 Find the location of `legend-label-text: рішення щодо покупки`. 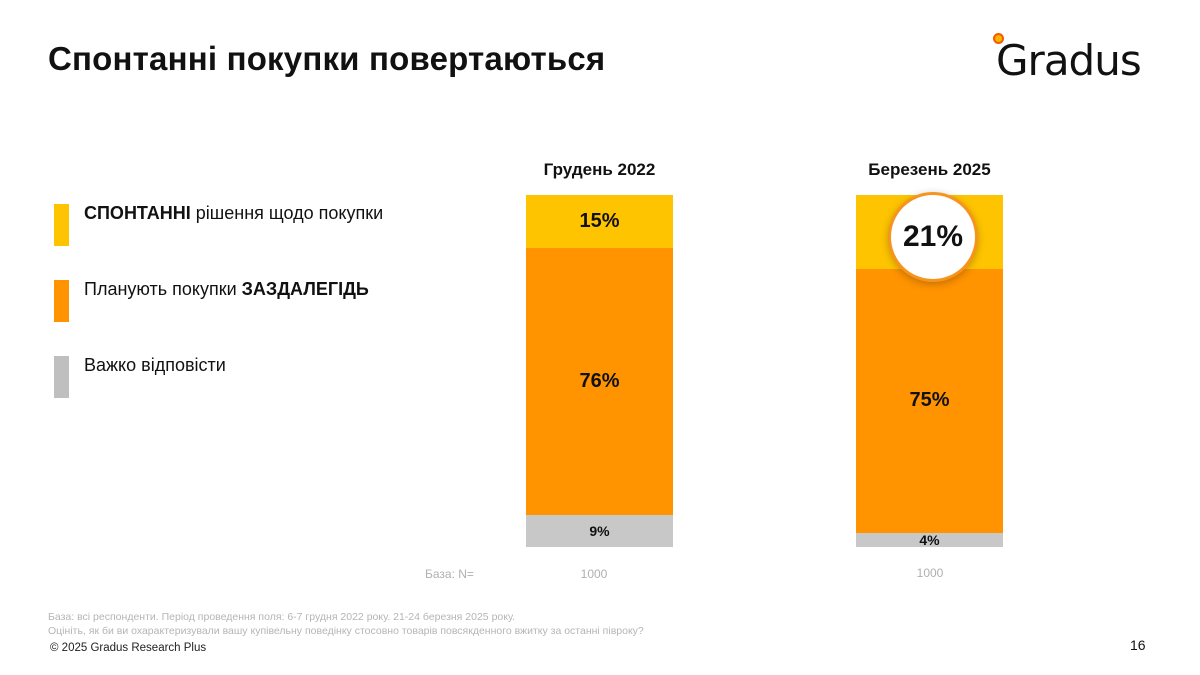

legend-label-text: рішення щодо покупки is located at coordinates (287, 213).